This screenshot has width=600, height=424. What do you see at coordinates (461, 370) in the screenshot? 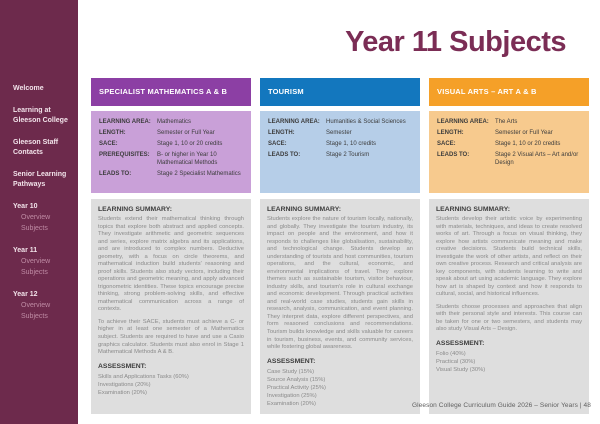
I see `assessment-item: Visual Study (30%)` at bounding box center [461, 370].